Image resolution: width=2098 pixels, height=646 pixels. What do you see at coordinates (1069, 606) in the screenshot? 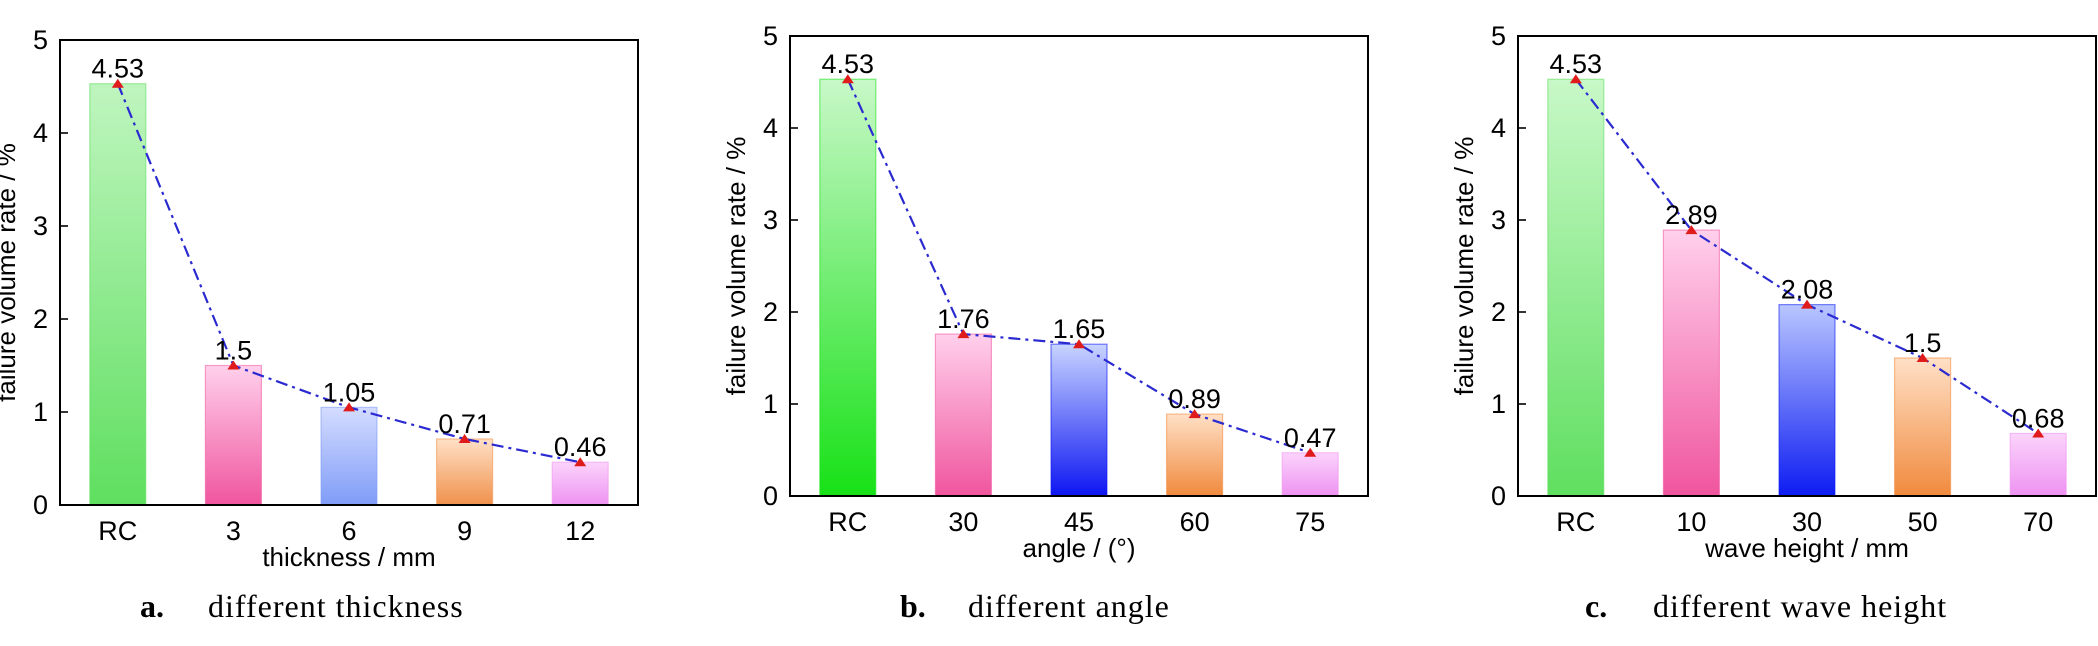
I see `caption-text: different angle` at bounding box center [1069, 606].